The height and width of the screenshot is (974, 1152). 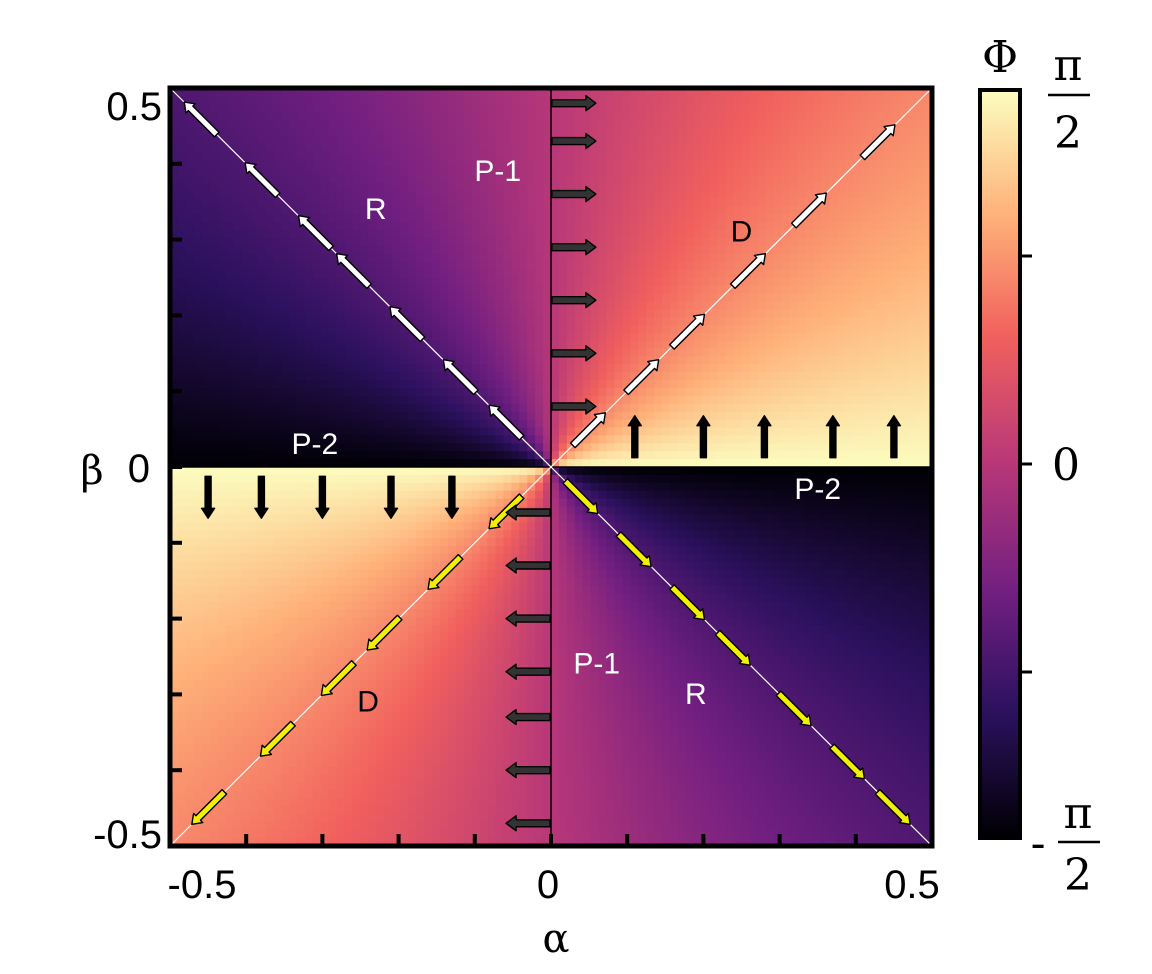 What do you see at coordinates (1078, 875) in the screenshot?
I see `colorbar-bottom-denominator: 2` at bounding box center [1078, 875].